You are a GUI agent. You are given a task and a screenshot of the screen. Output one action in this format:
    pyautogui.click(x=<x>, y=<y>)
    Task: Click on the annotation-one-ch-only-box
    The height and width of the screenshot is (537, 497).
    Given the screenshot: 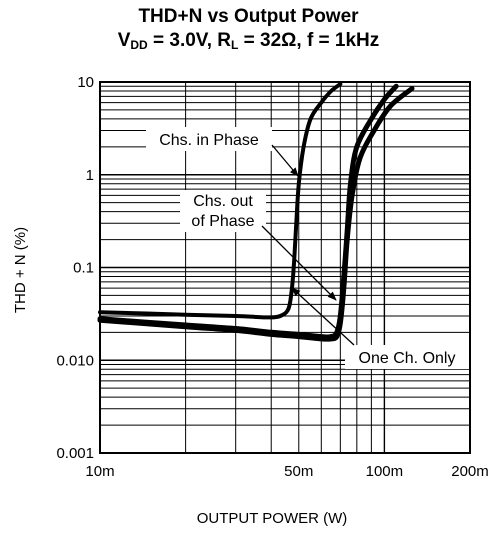 What is the action you would take?
    pyautogui.click(x=407, y=357)
    